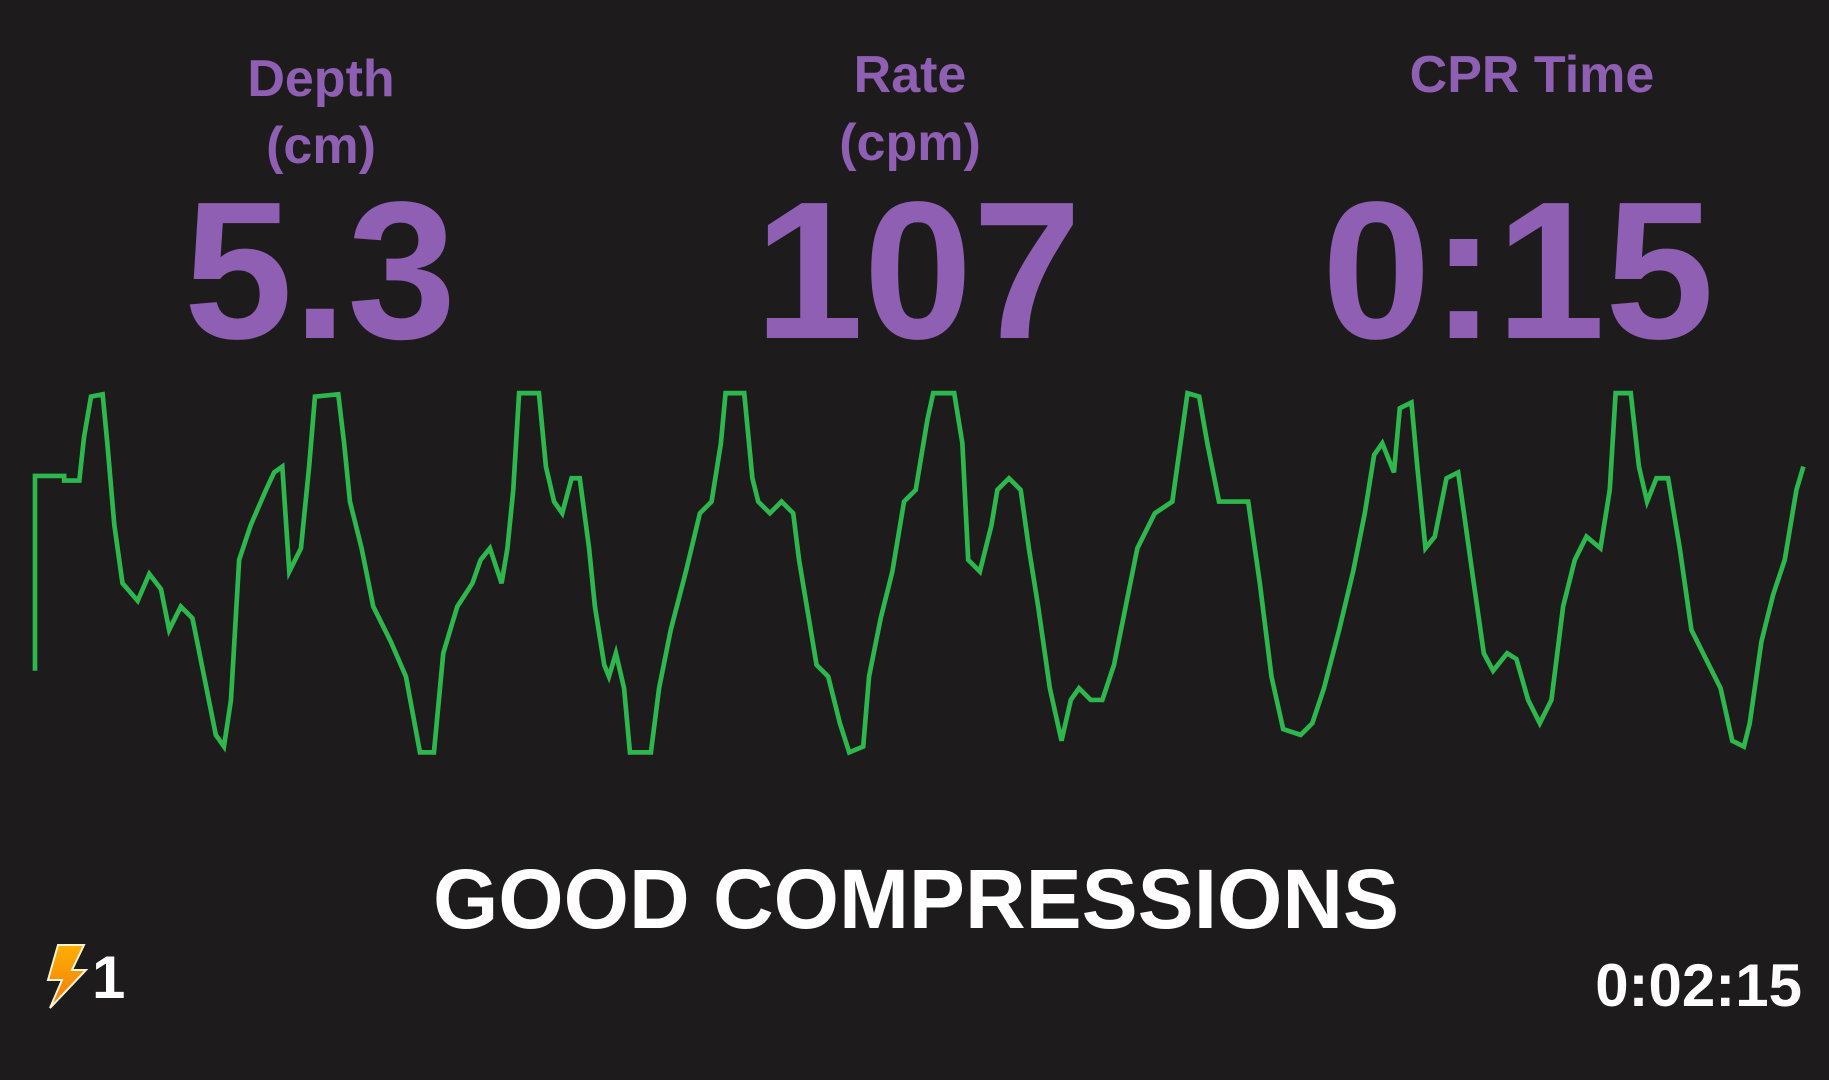 The image size is (1829, 1080). I want to click on metric-label: CPR Time, so click(1532, 75).